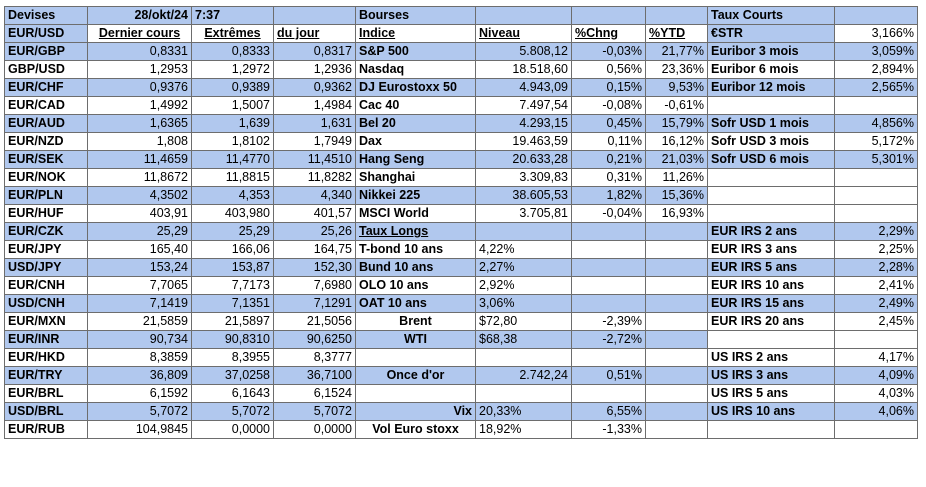  I want to click on date-cell: 28/okt/24, so click(139, 15).